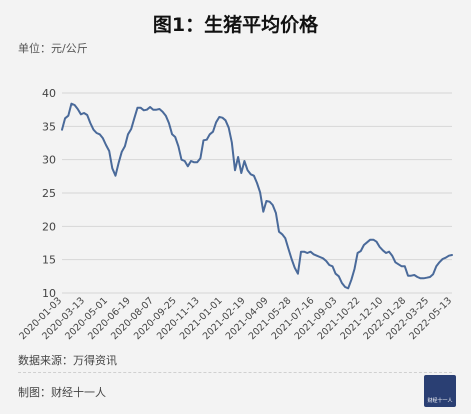 This screenshot has width=471, height=414. What do you see at coordinates (440, 391) in the screenshot?
I see `brand-logo: 财经十一人` at bounding box center [440, 391].